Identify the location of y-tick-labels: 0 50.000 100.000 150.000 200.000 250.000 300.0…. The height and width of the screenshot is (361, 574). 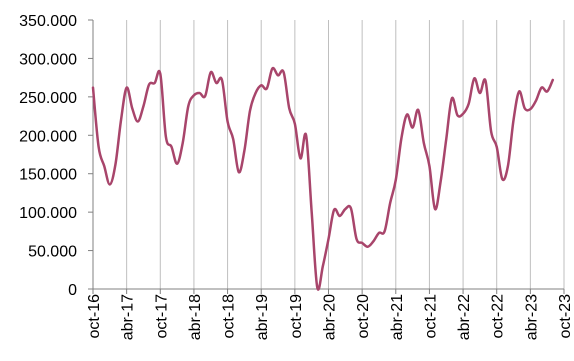
(48, 156).